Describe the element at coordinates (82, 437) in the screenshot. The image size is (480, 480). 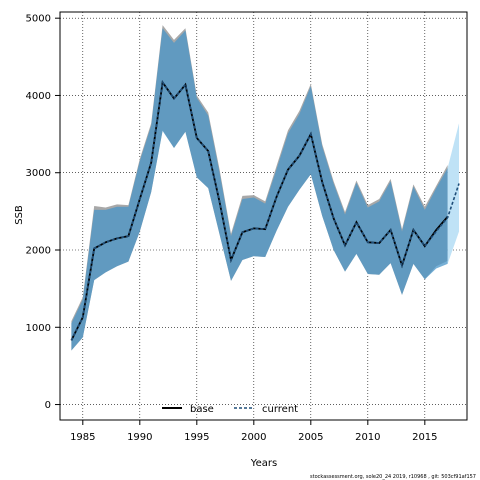
I see `x-tick-label: 1985` at that location.